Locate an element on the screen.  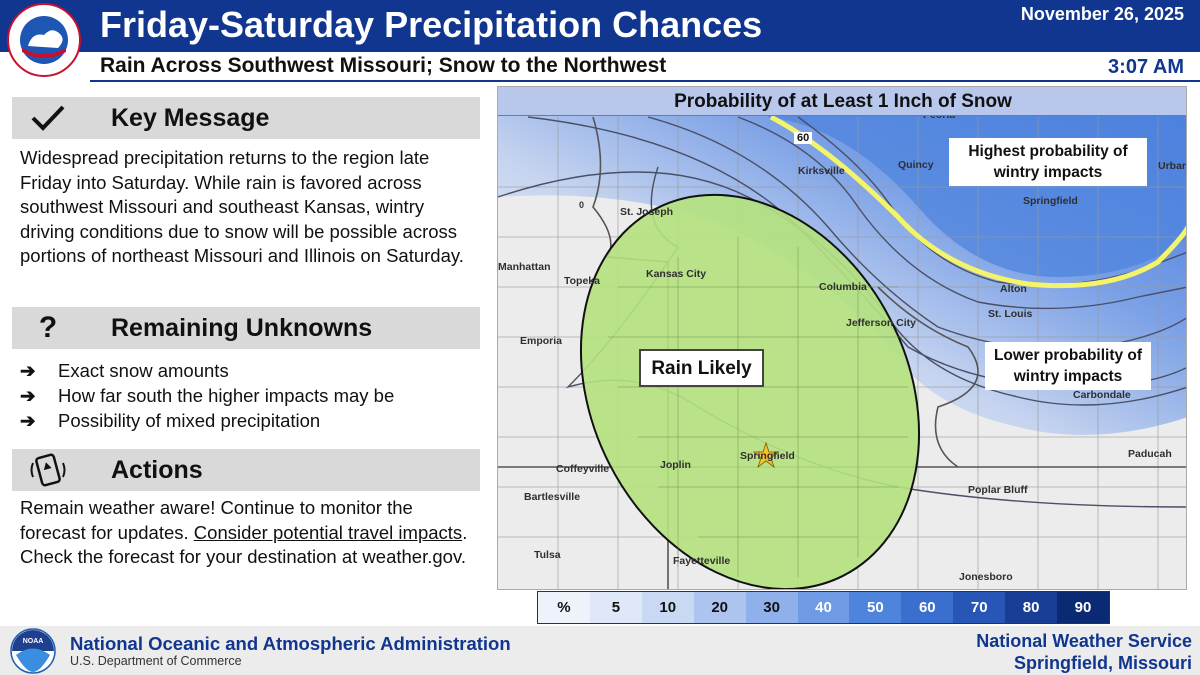
page-title: Friday-Saturday Precipitation Chances is located at coordinates (431, 24).